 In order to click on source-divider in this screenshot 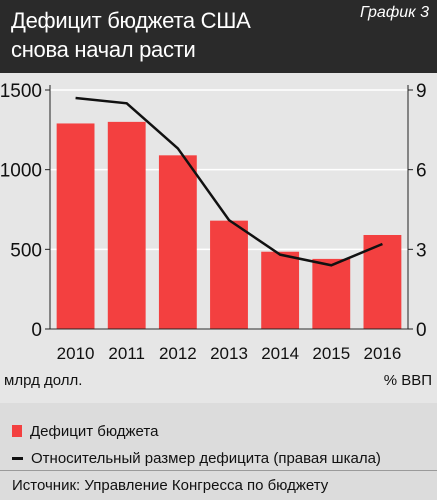, I will do `click(218, 470)`.